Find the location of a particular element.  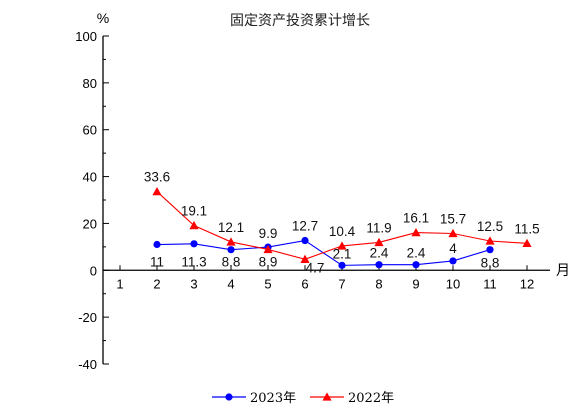

chart-title: 固定资产投资累计增长 is located at coordinates (300, 21).